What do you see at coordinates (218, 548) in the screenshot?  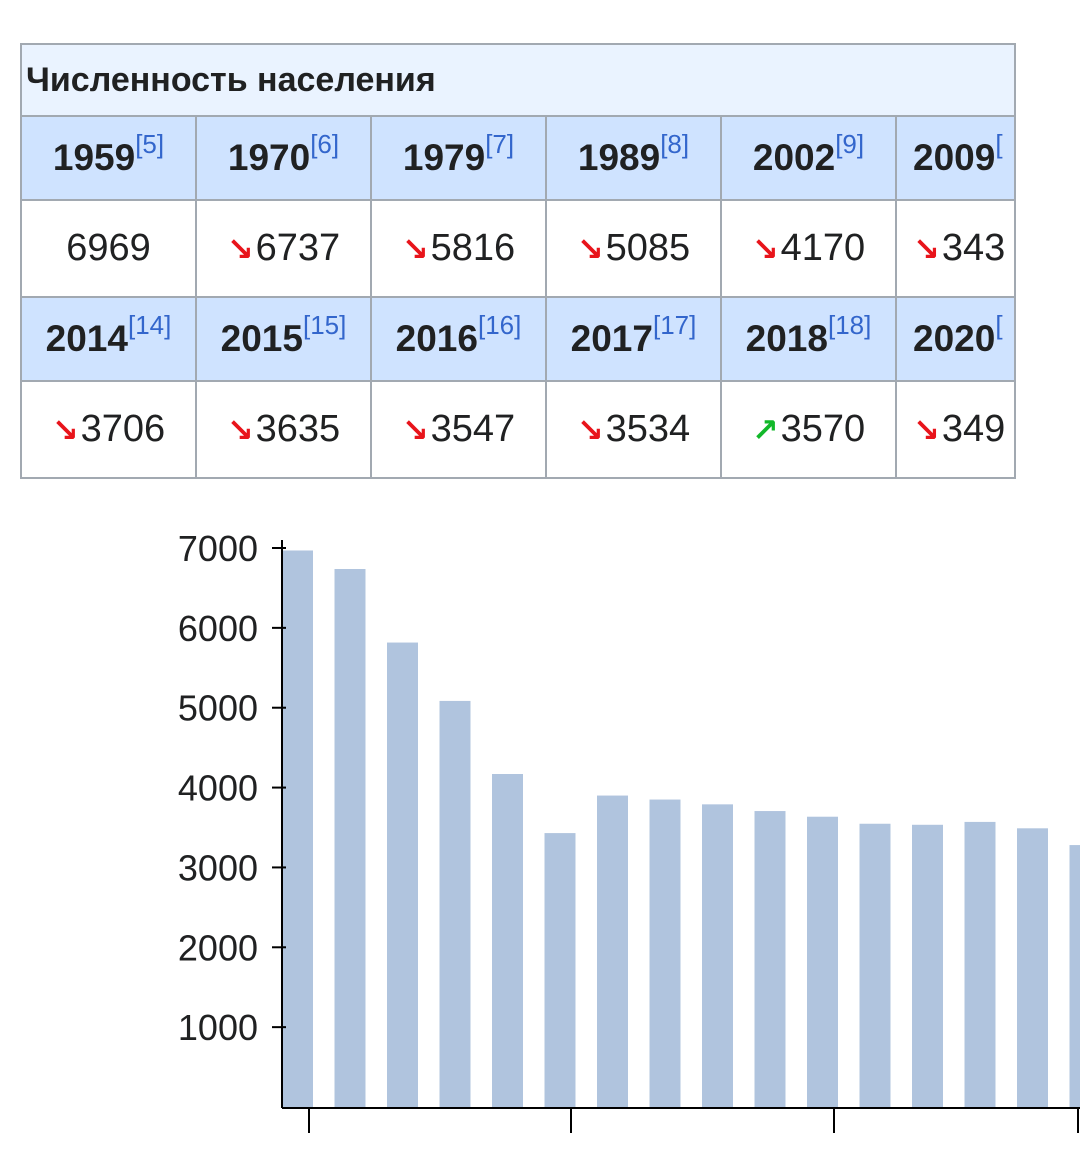 I see `y-tick-label: 7000` at bounding box center [218, 548].